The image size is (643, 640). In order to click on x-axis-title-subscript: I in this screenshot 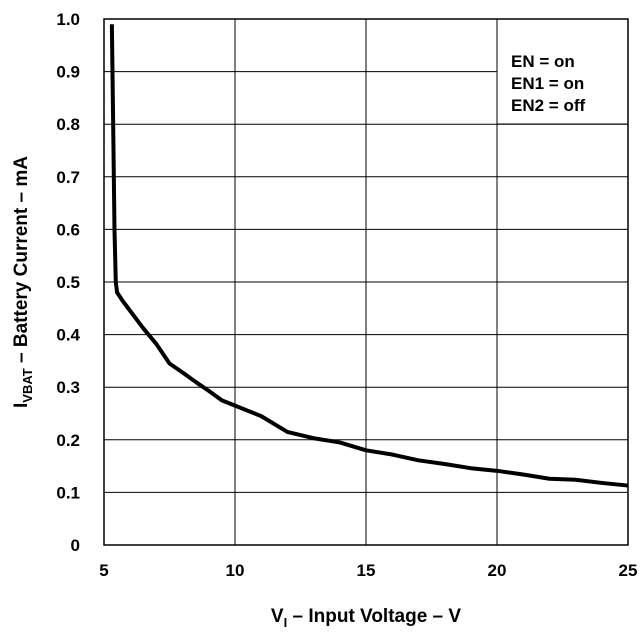, I will do `click(286, 622)`.